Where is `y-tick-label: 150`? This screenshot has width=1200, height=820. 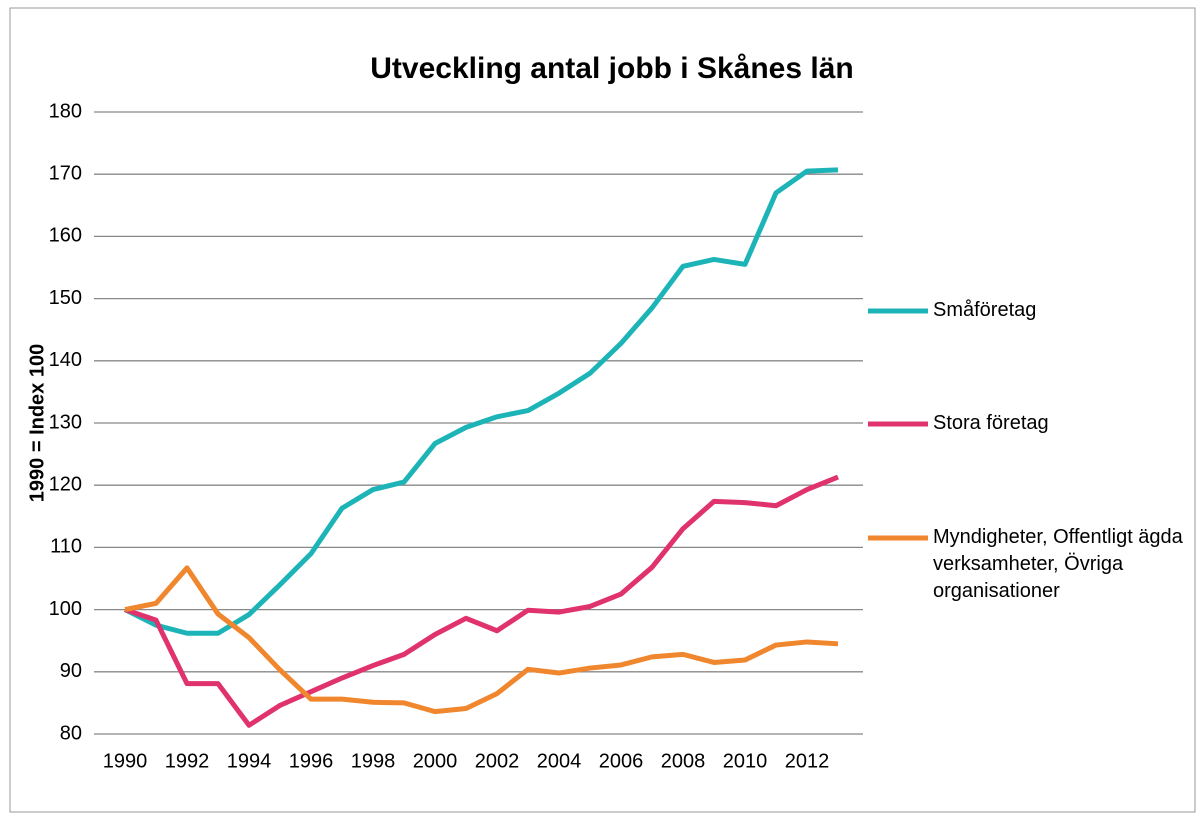
y-tick-label: 150 is located at coordinates (65, 298).